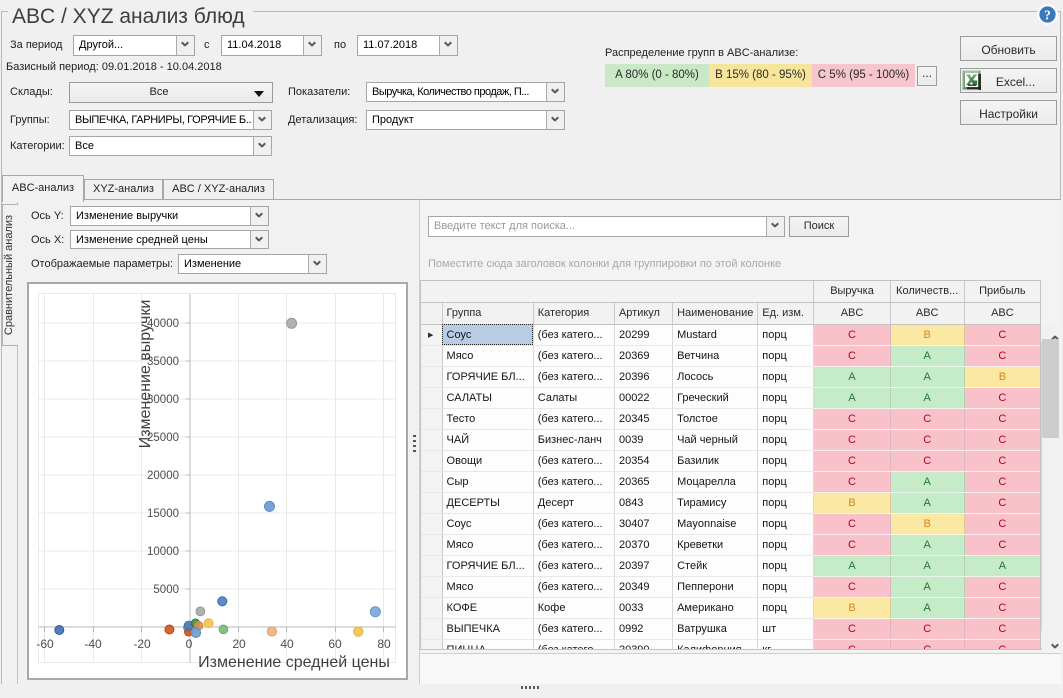 The image size is (1063, 698). Describe the element at coordinates (335, 644) in the screenshot. I see `svg-text: 60` at that location.